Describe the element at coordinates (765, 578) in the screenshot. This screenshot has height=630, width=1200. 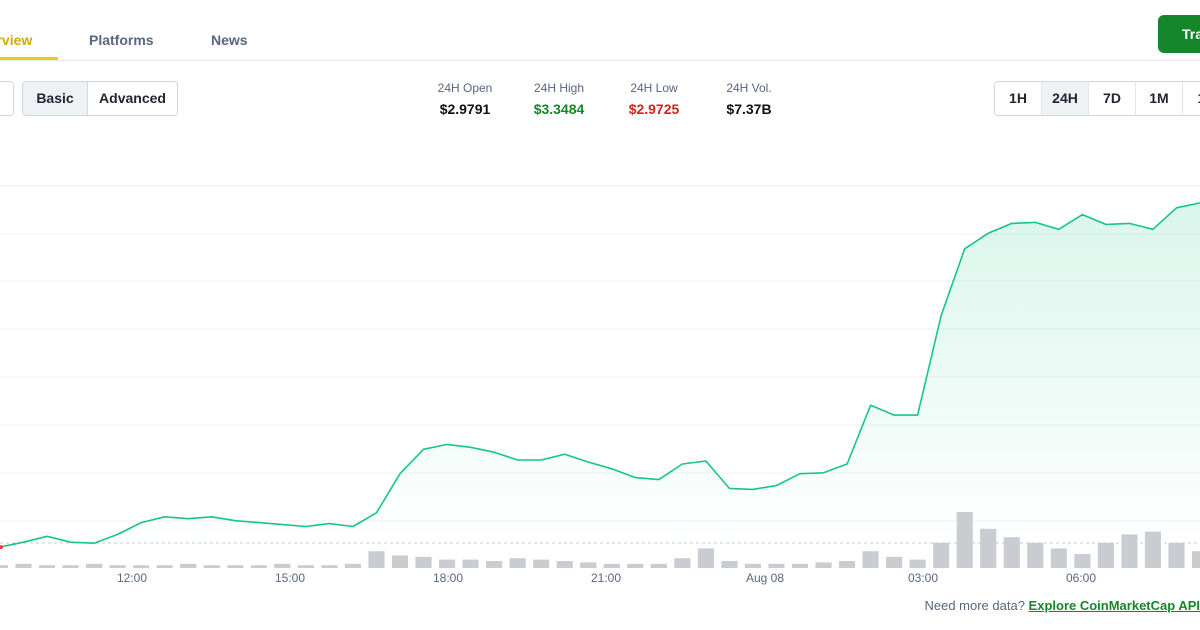
I see `x-axis-tick-label: Aug 08` at that location.